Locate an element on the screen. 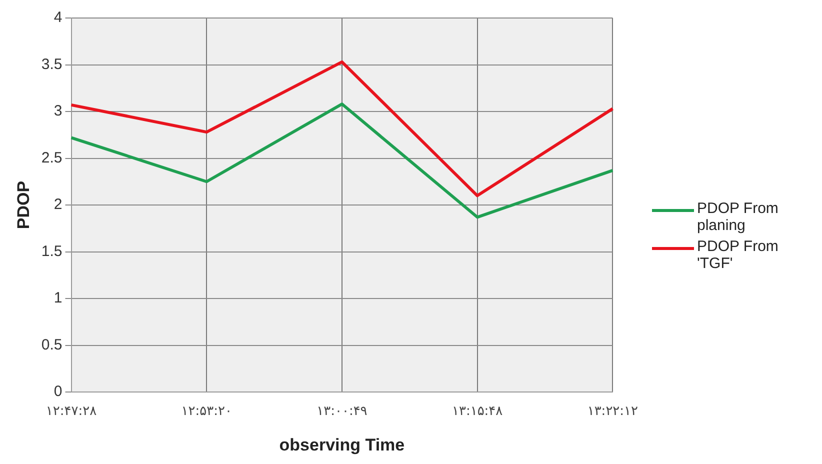  x-axis-title: observing Time is located at coordinates (342, 444).